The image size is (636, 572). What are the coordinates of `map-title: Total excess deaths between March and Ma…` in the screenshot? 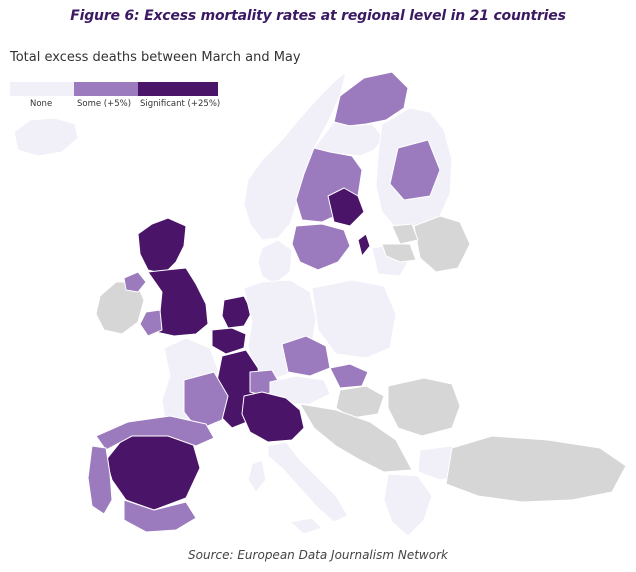 It's located at (155, 57).